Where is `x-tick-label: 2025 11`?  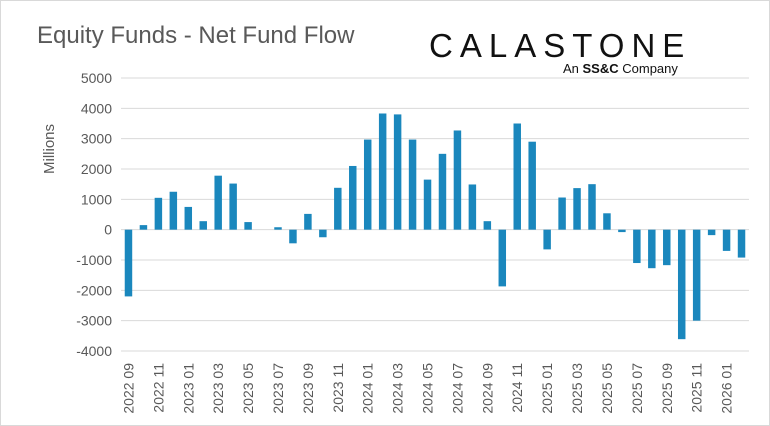 x-tick-label: 2025 11 is located at coordinates (697, 388).